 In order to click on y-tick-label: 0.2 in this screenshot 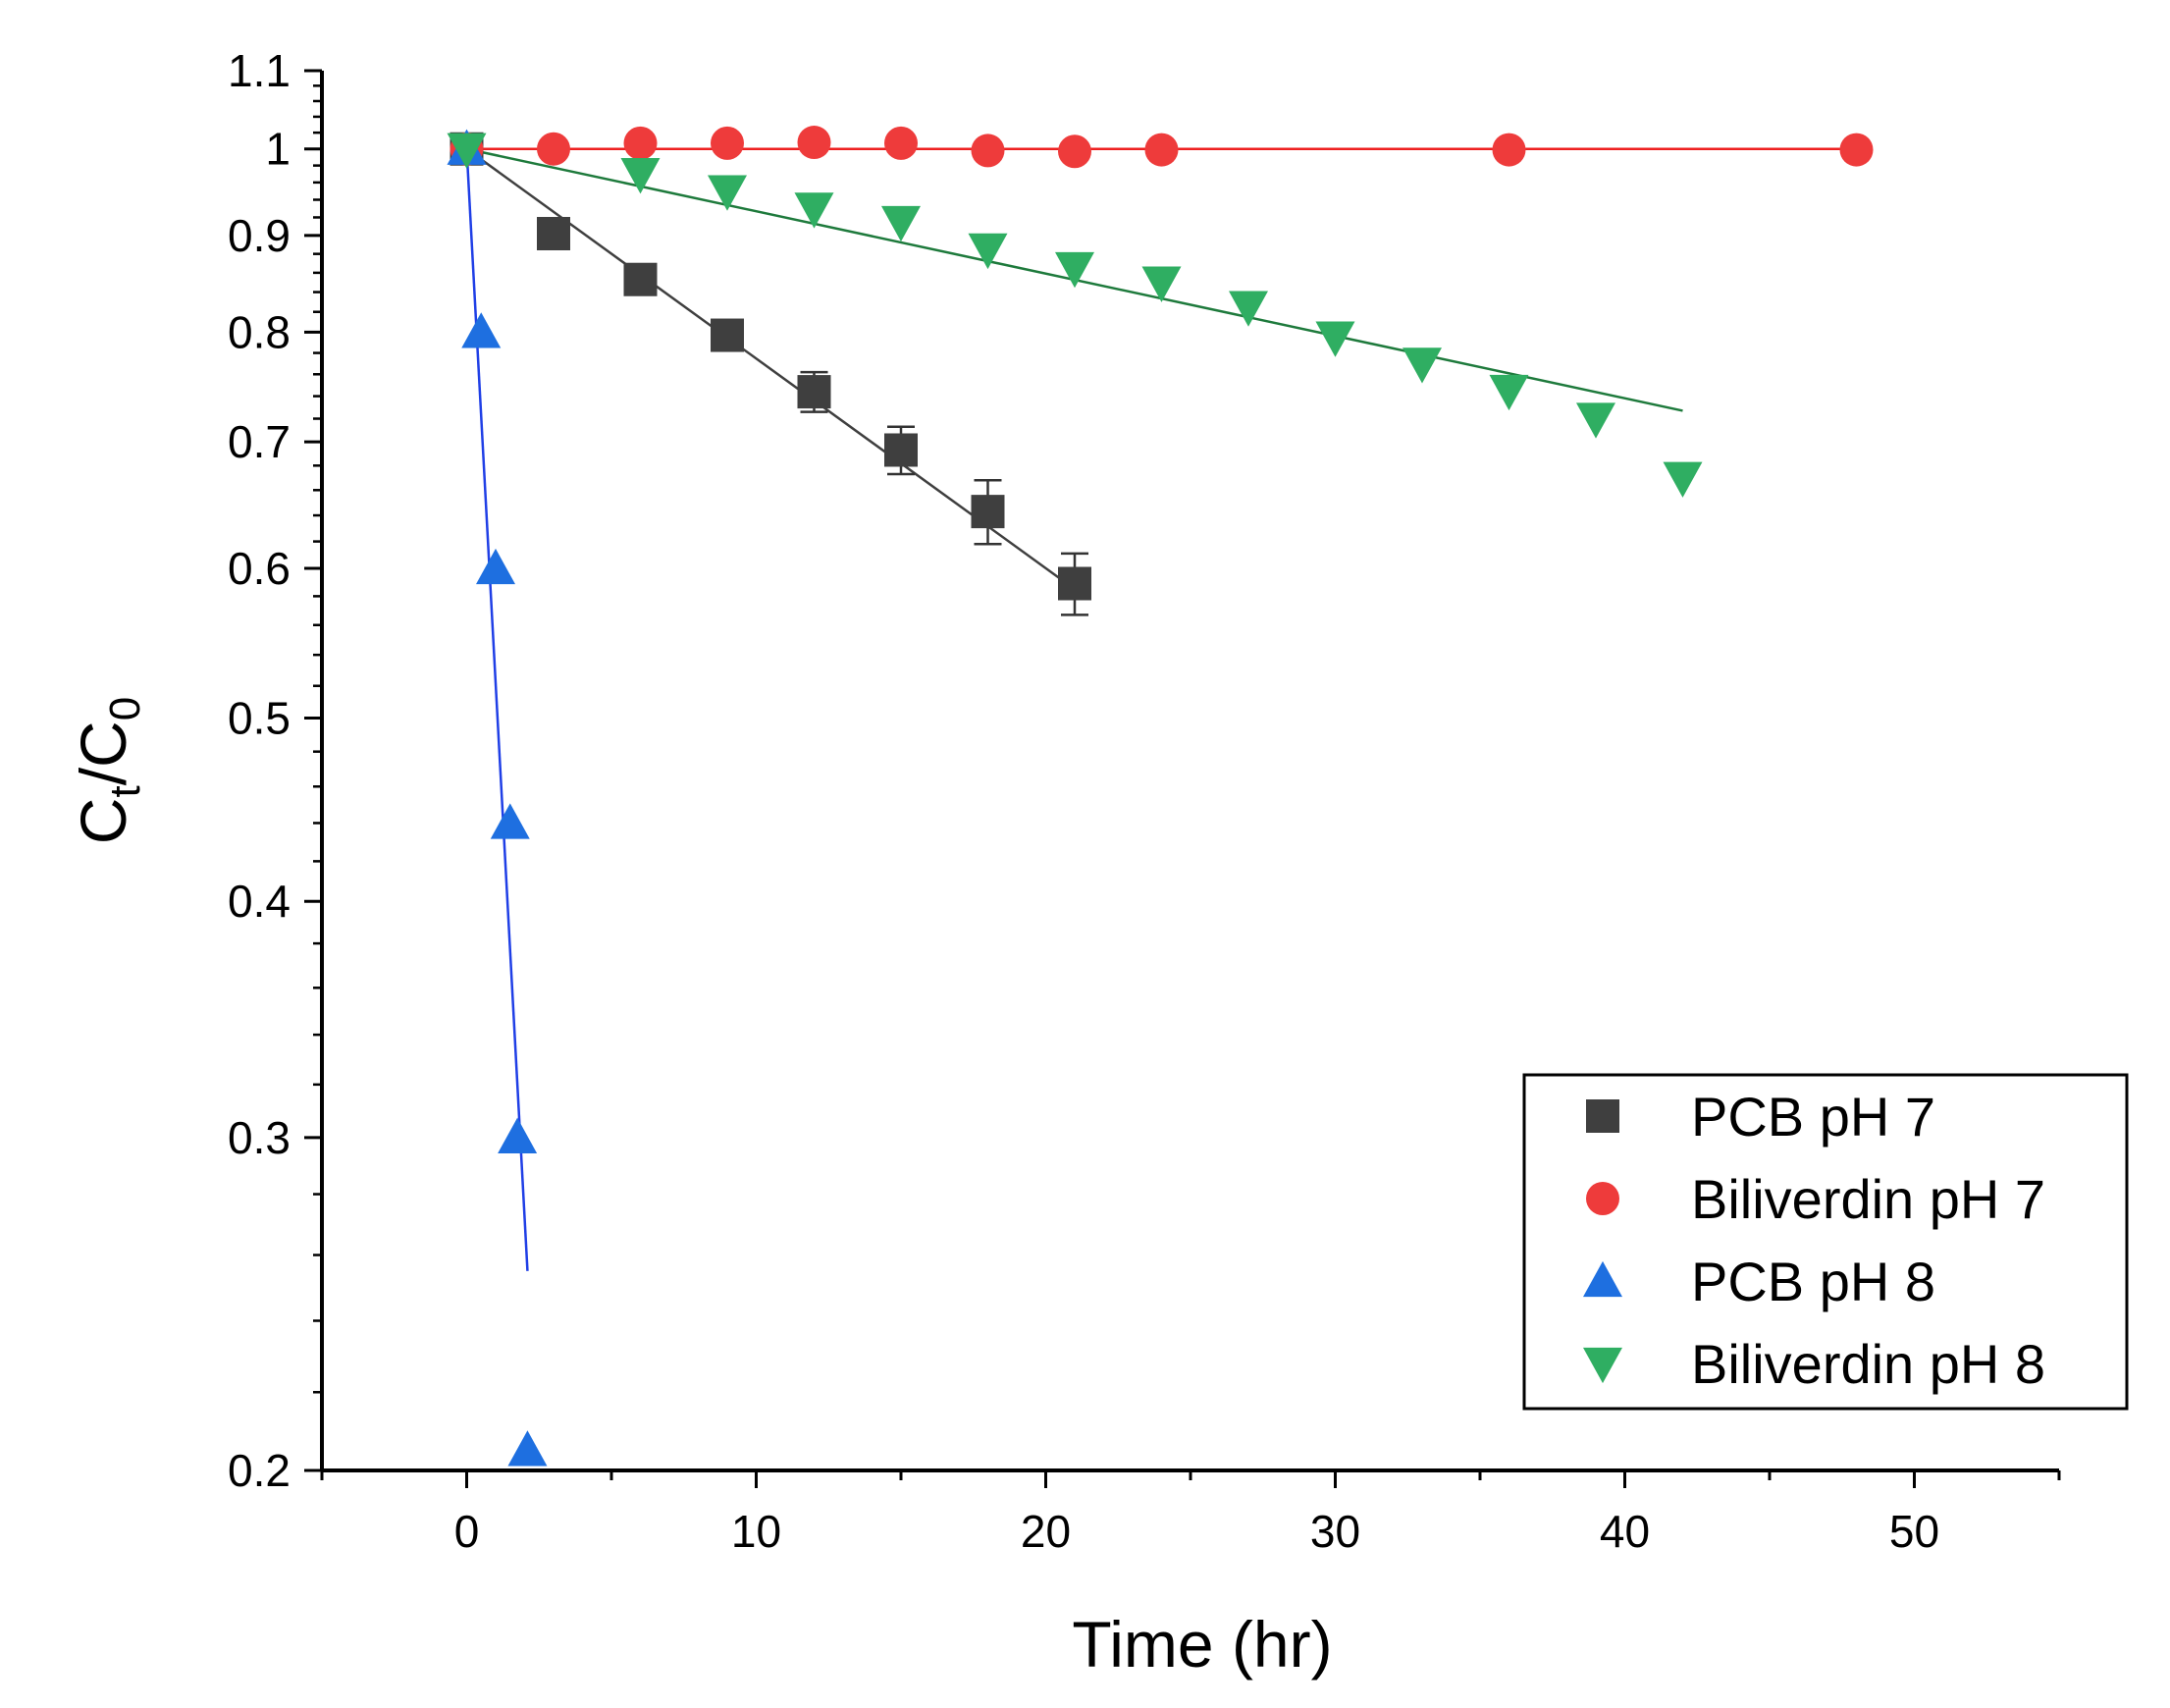, I will do `click(259, 1470)`.